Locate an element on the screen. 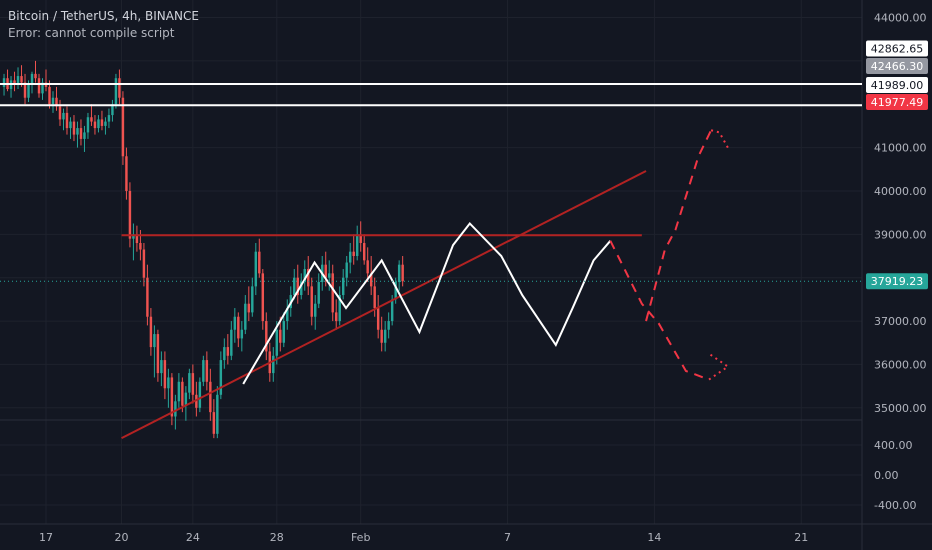 Image resolution: width=932 pixels, height=550 pixels. price-tick-label: 41000.00 is located at coordinates (900, 148).